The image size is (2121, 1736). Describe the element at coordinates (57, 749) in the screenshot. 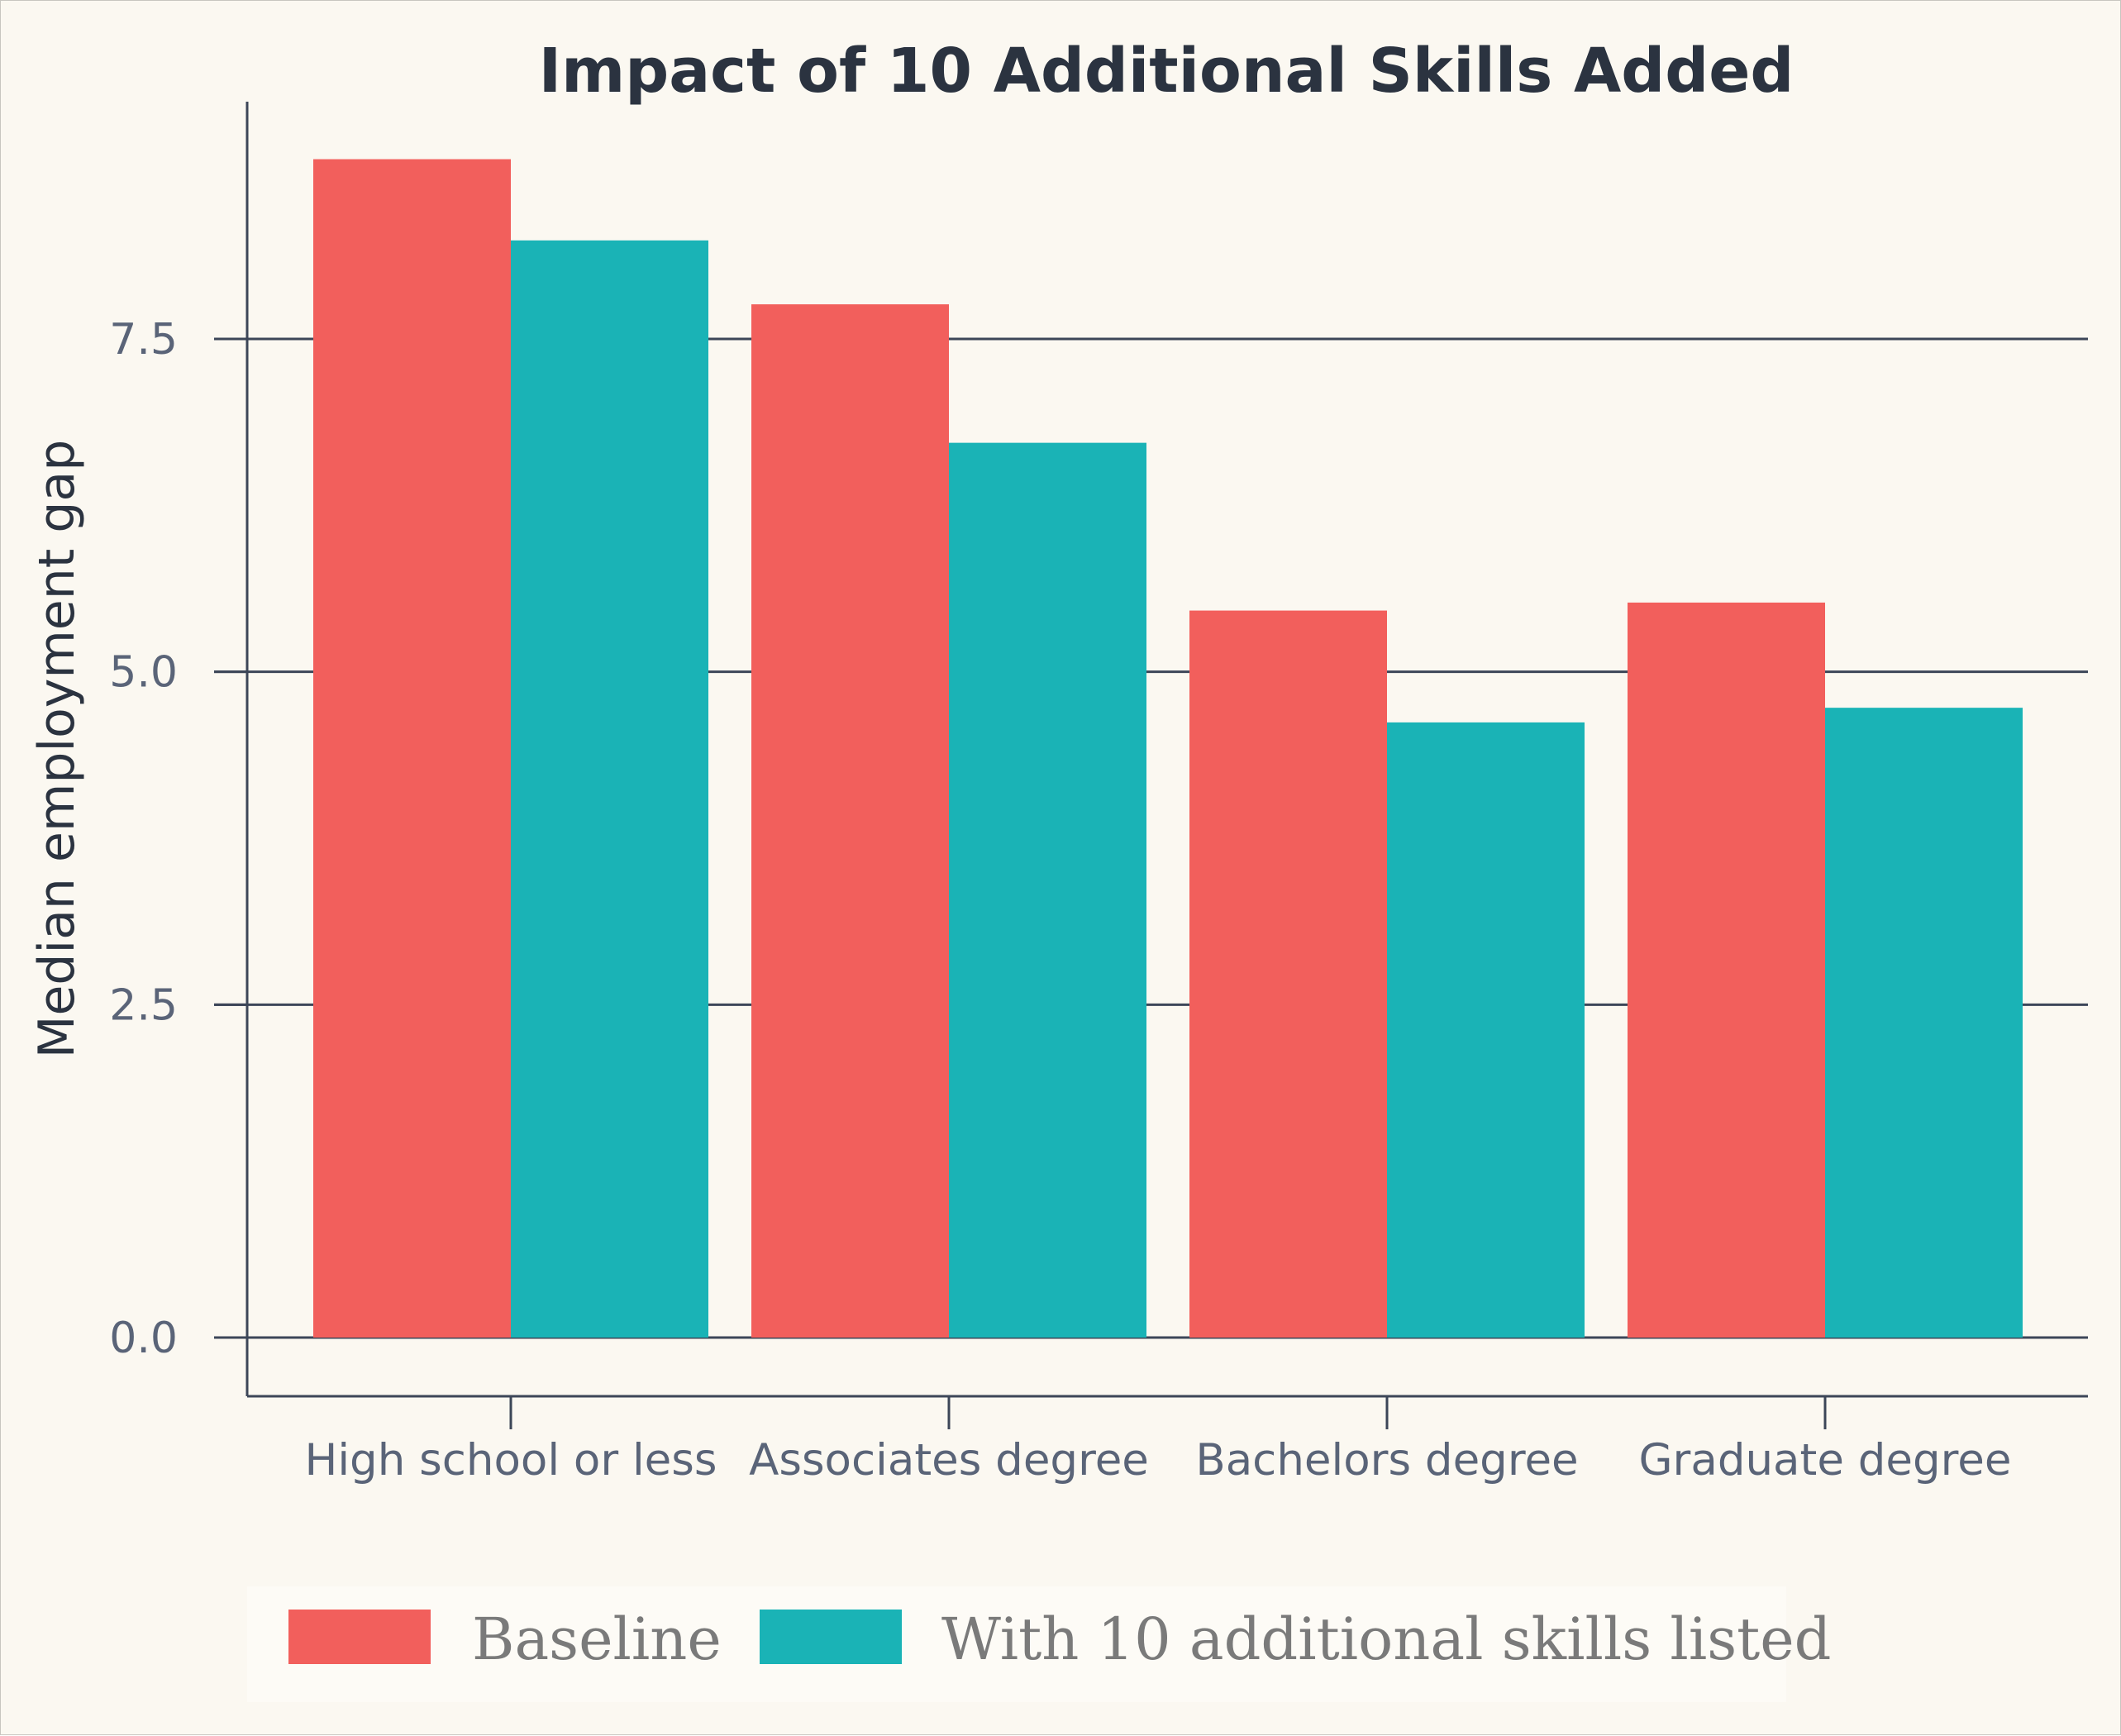

I see `y-axis-label: Median employment gap` at that location.